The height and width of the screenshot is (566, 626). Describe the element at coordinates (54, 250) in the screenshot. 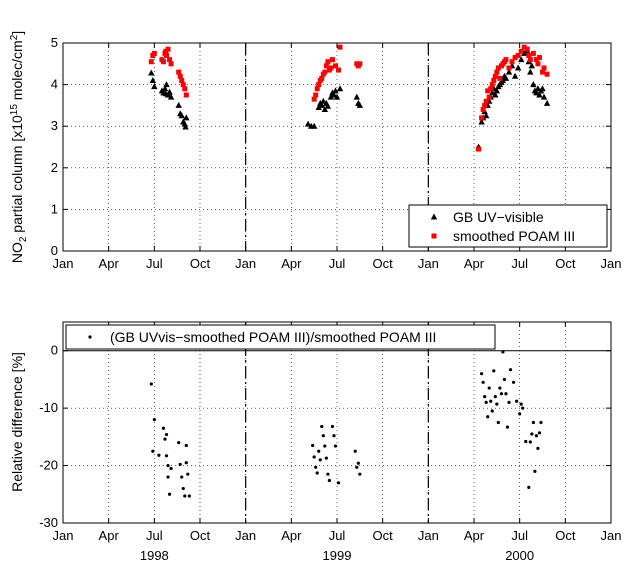

I see `y-tick-label: 0` at that location.